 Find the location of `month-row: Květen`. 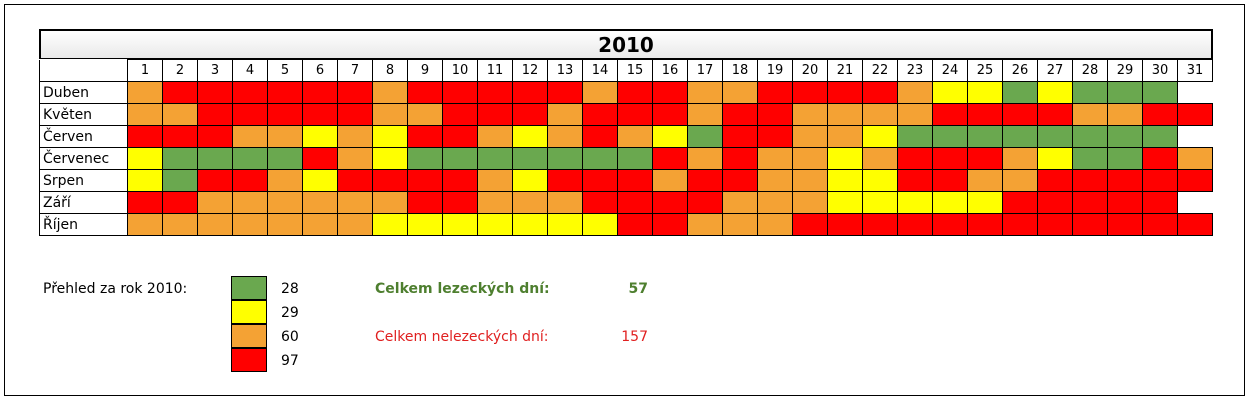

month-row: Květen is located at coordinates (626, 114).